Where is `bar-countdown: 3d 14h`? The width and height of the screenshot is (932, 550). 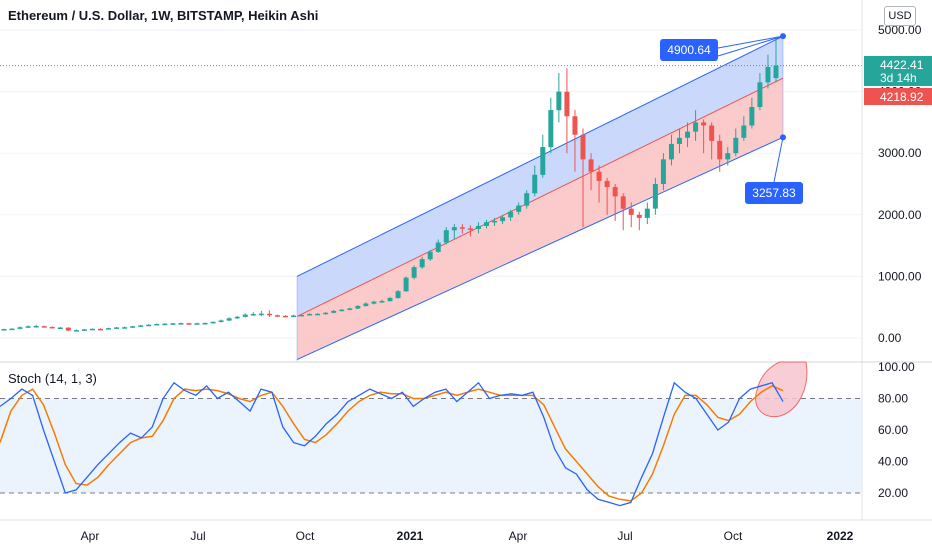
bar-countdown: 3d 14h is located at coordinates (898, 78).